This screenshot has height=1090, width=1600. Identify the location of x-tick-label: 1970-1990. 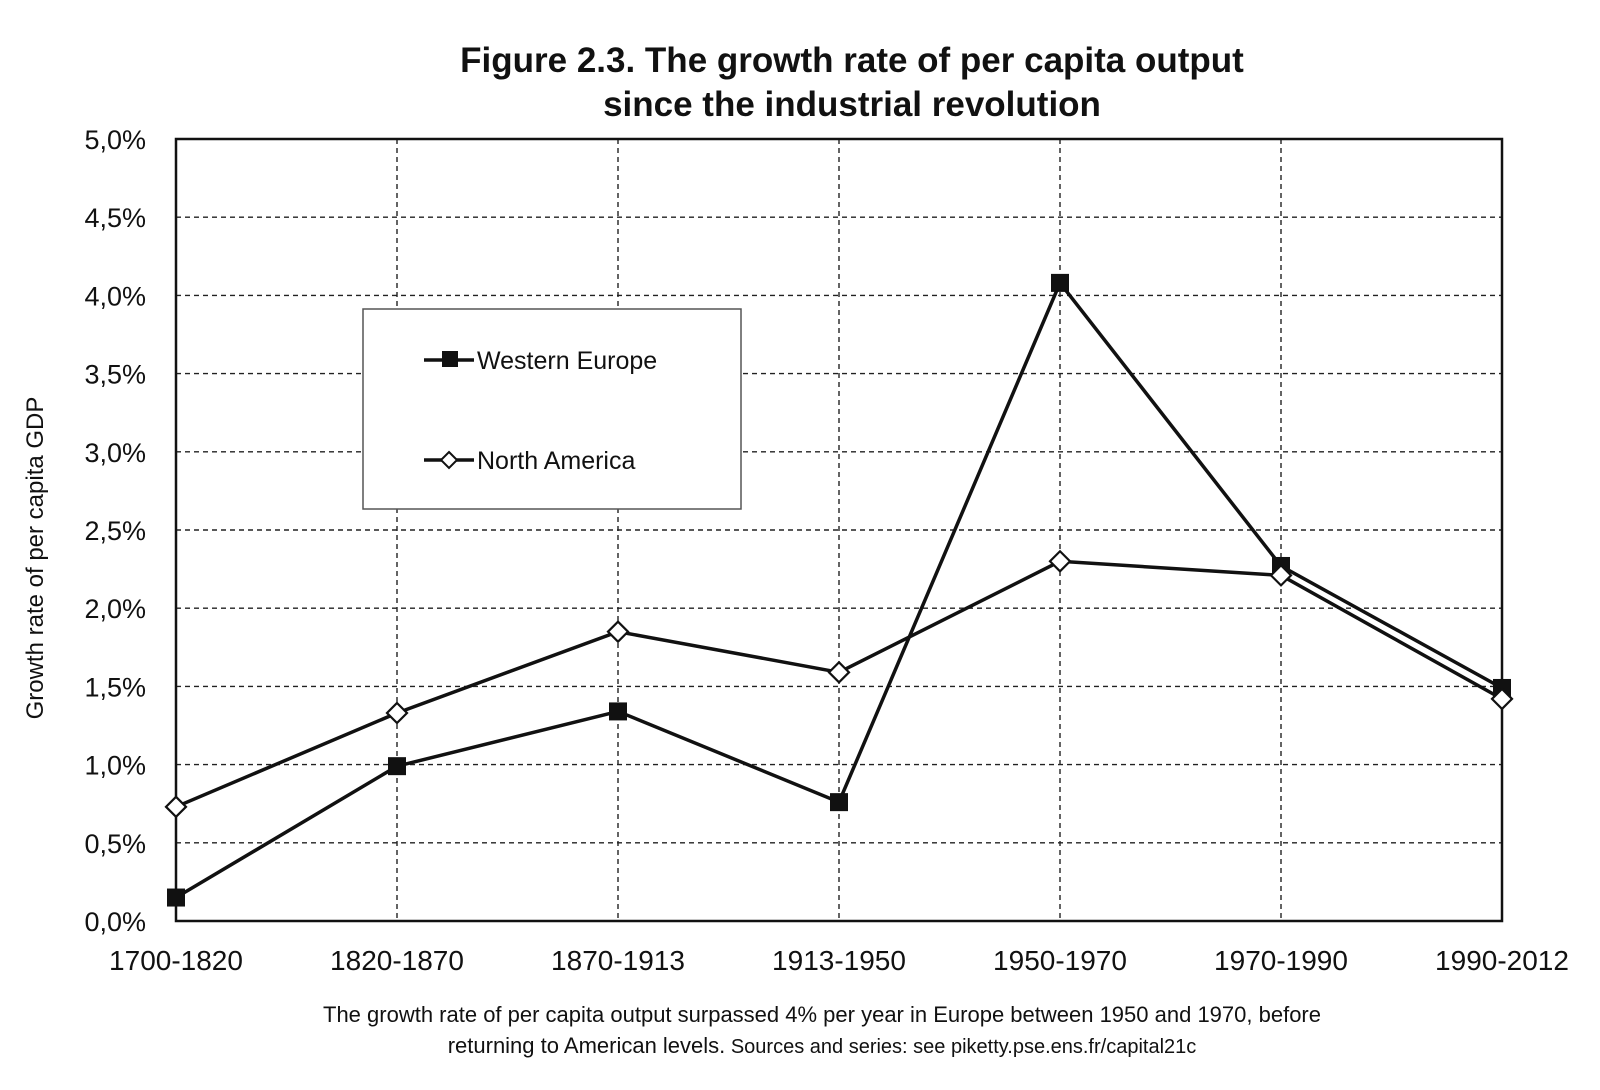
(1281, 960).